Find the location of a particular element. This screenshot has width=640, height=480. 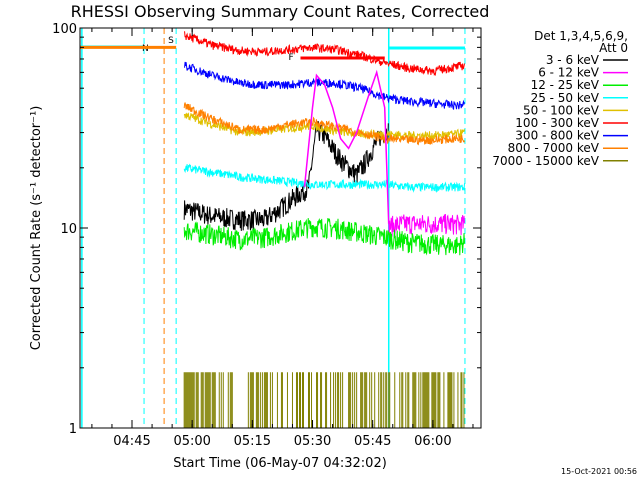

series-12-25keV is located at coordinates (324, 236).